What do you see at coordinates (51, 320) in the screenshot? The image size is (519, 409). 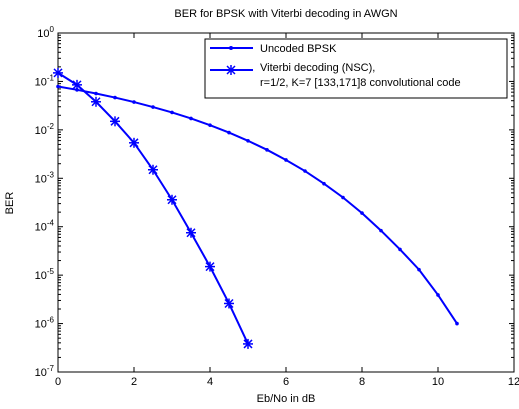 I see `y-tick-exponent: -6` at bounding box center [51, 320].